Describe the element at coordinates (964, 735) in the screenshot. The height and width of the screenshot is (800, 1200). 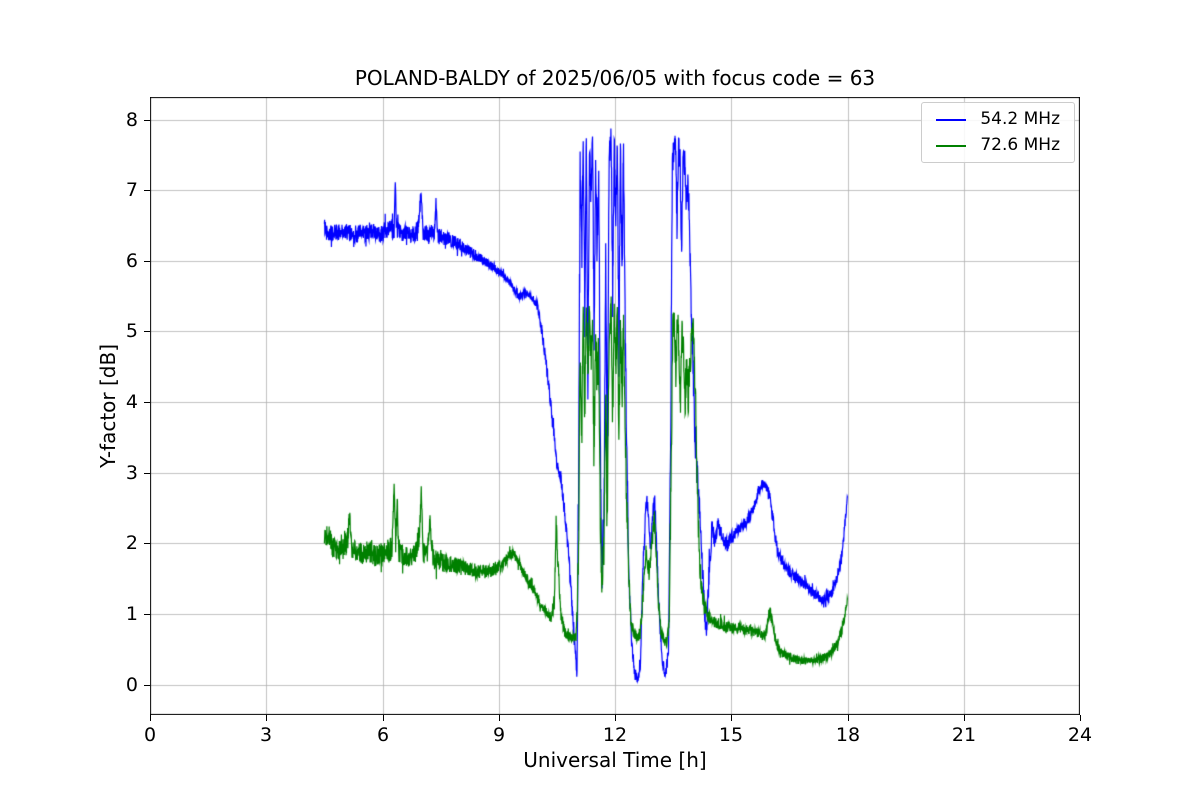
I see `x-tick-label: 21` at that location.